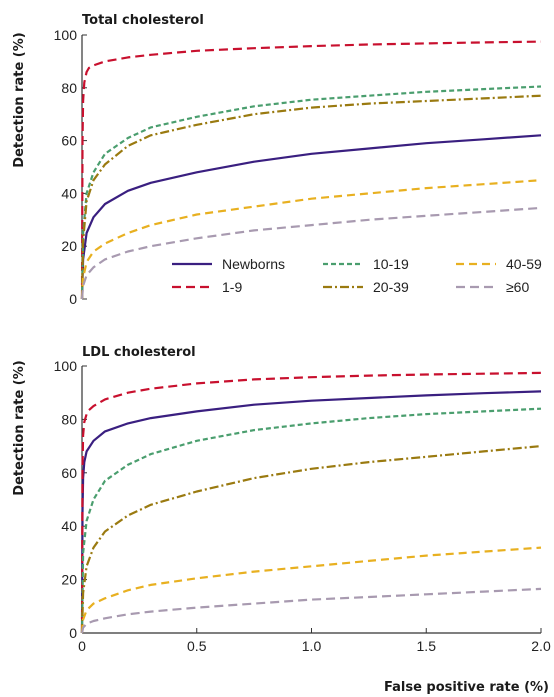 Image resolution: width=554 pixels, height=697 pixels. I want to click on legend-box, so click(353, 275).